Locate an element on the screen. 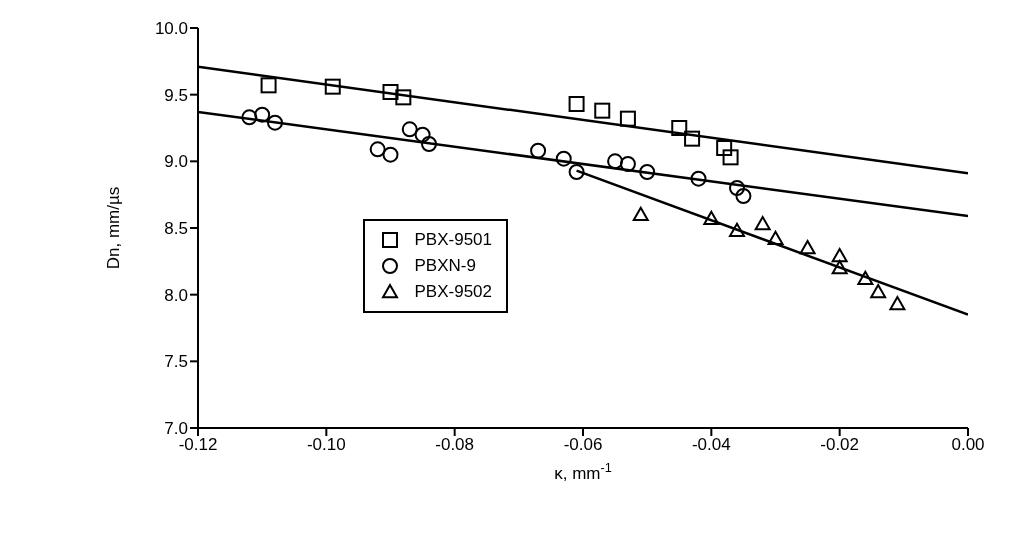  legend-label: PBX-9502 is located at coordinates (453, 292).